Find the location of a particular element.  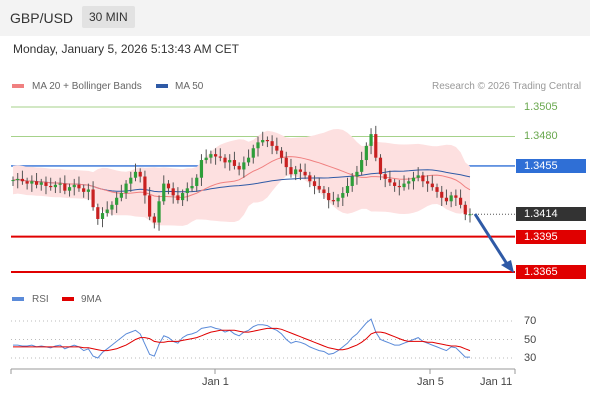

timeframe-button: 30 MIN is located at coordinates (108, 17).